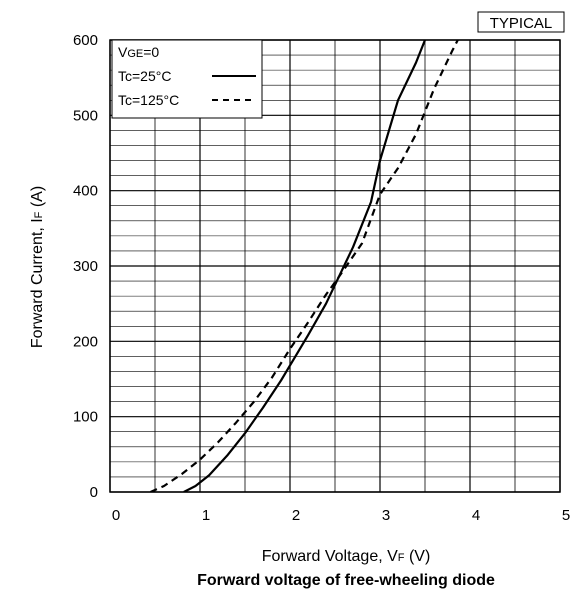 This screenshot has height=600, width=585. Describe the element at coordinates (346, 580) in the screenshot. I see `chart-title: Forward voltage of free-wheeling diode` at that location.